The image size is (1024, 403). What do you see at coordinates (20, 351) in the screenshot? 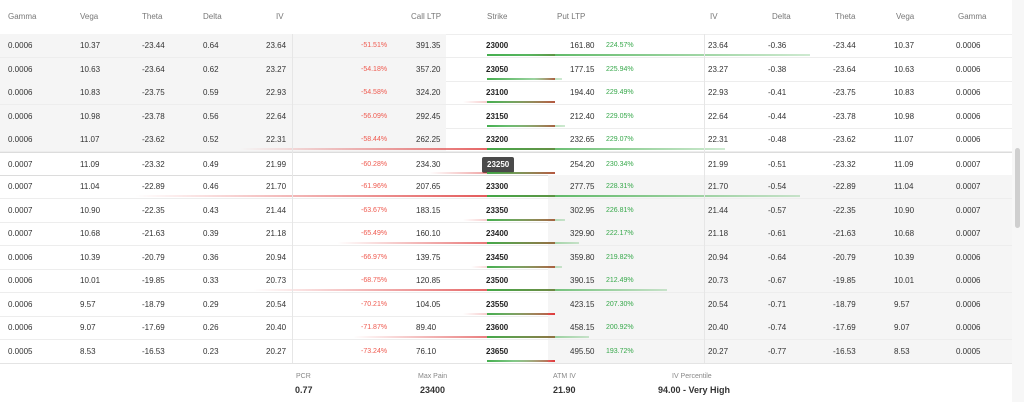
I see `call-gamma: 0.0005` at bounding box center [20, 351].